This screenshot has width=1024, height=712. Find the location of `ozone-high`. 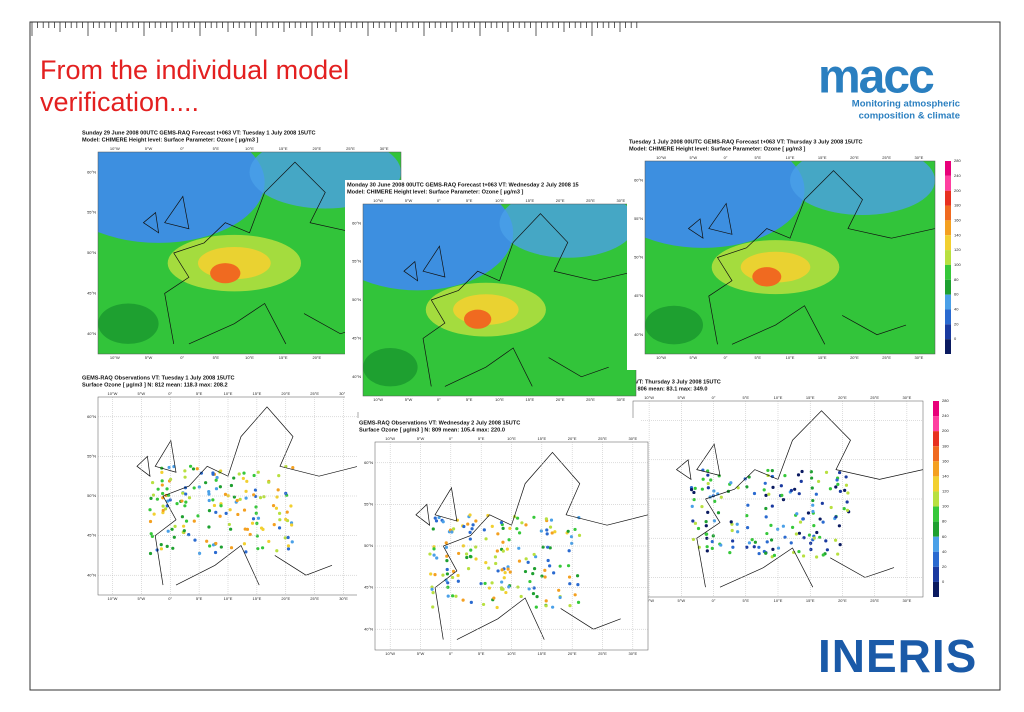

ozone-high is located at coordinates (478, 319).